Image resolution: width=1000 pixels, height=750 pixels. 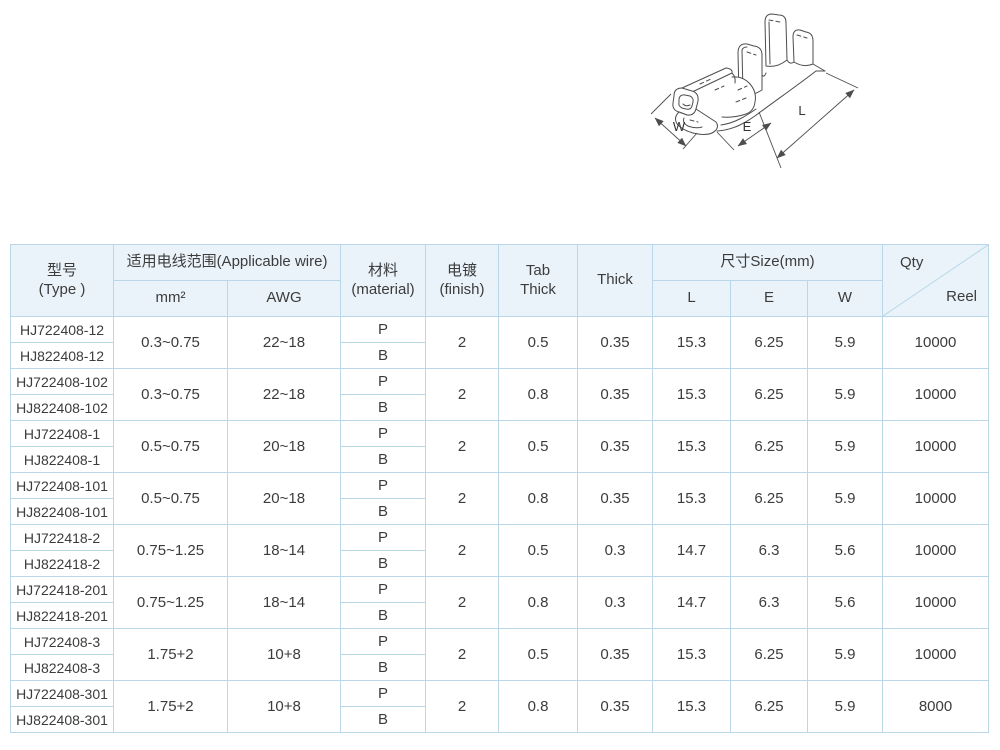 What do you see at coordinates (962, 297) in the screenshot?
I see `reel-header-label: Reel` at bounding box center [962, 297].